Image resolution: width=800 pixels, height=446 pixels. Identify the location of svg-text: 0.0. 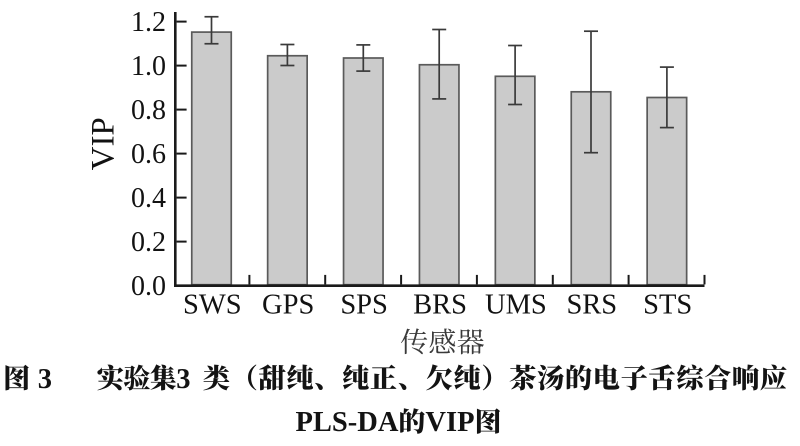
(148, 286).